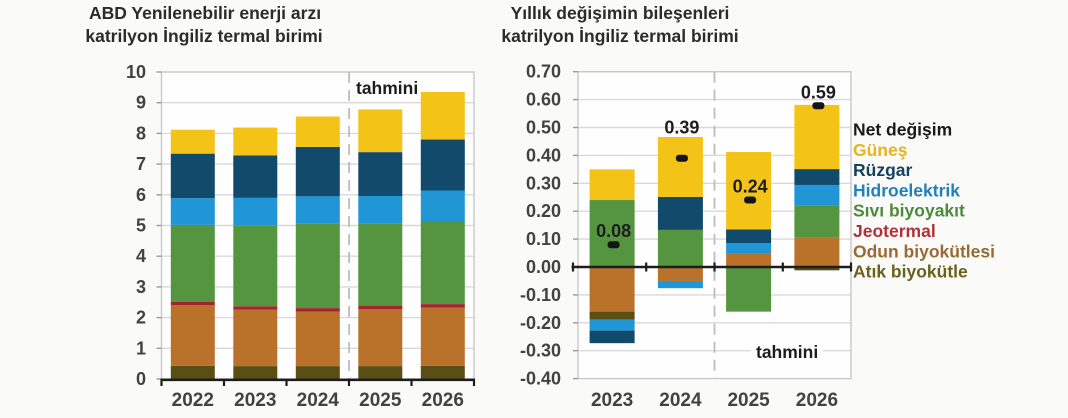 The width and height of the screenshot is (1068, 418). What do you see at coordinates (894, 231) in the screenshot?
I see `svg-text: Jeotermal` at bounding box center [894, 231].